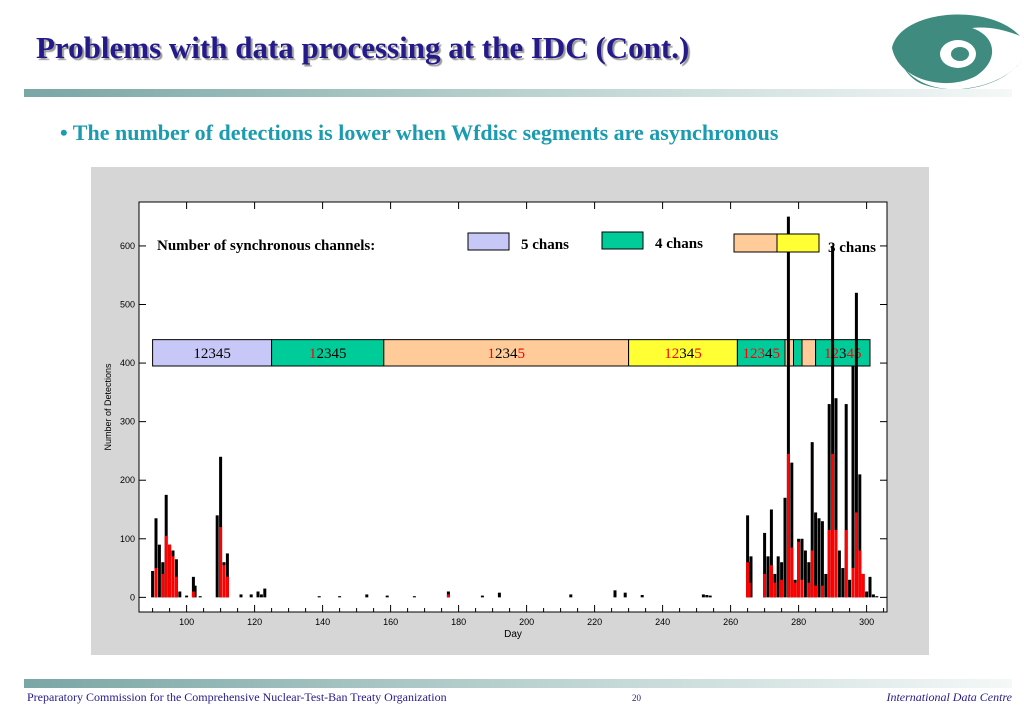  I want to click on x-tick-label-5: 200, so click(526, 622).